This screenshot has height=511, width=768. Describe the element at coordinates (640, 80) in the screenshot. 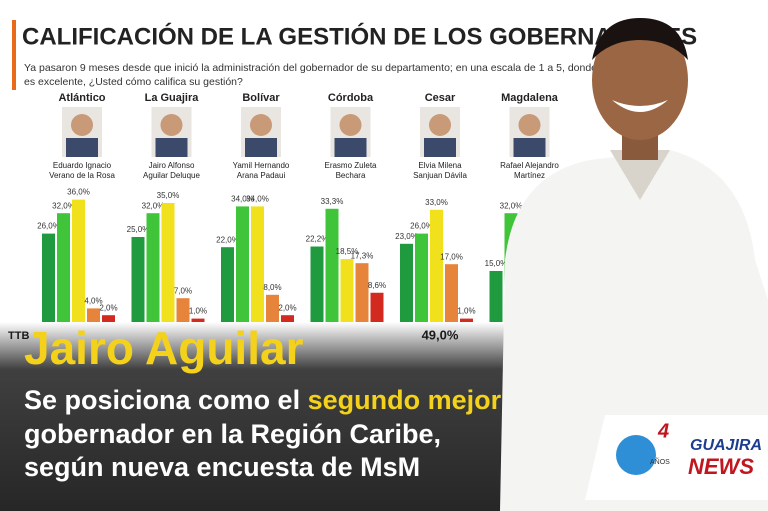

I see `head` at that location.